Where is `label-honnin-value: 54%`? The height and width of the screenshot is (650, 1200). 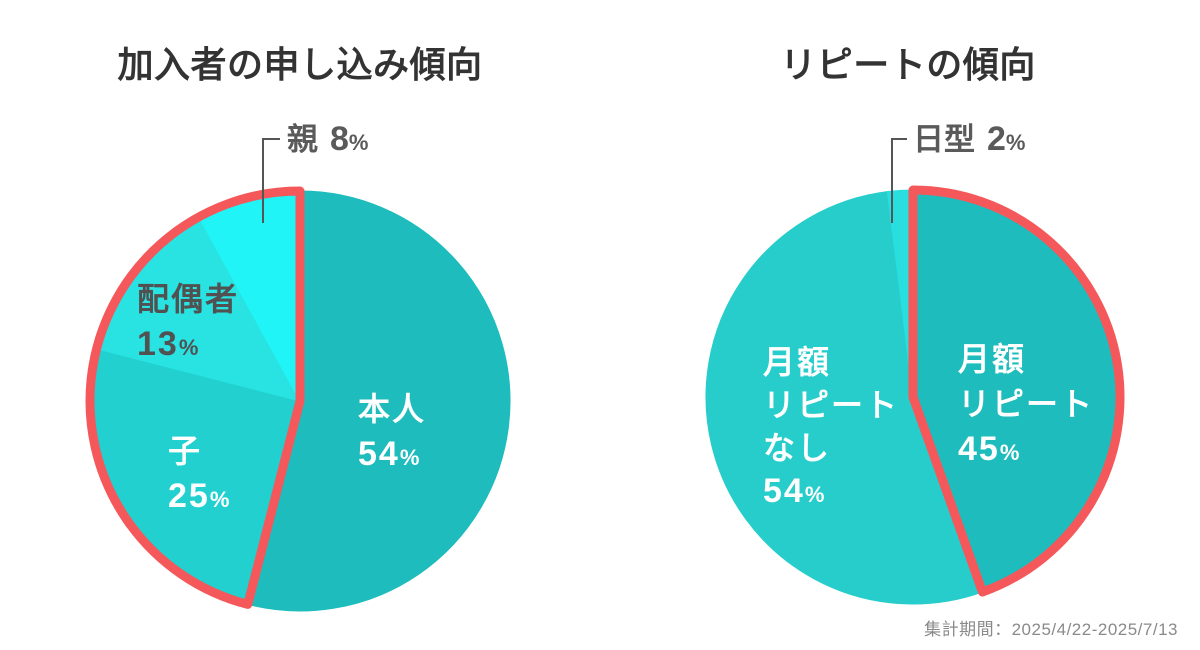
label-honnin-value: 54% is located at coordinates (389, 454).